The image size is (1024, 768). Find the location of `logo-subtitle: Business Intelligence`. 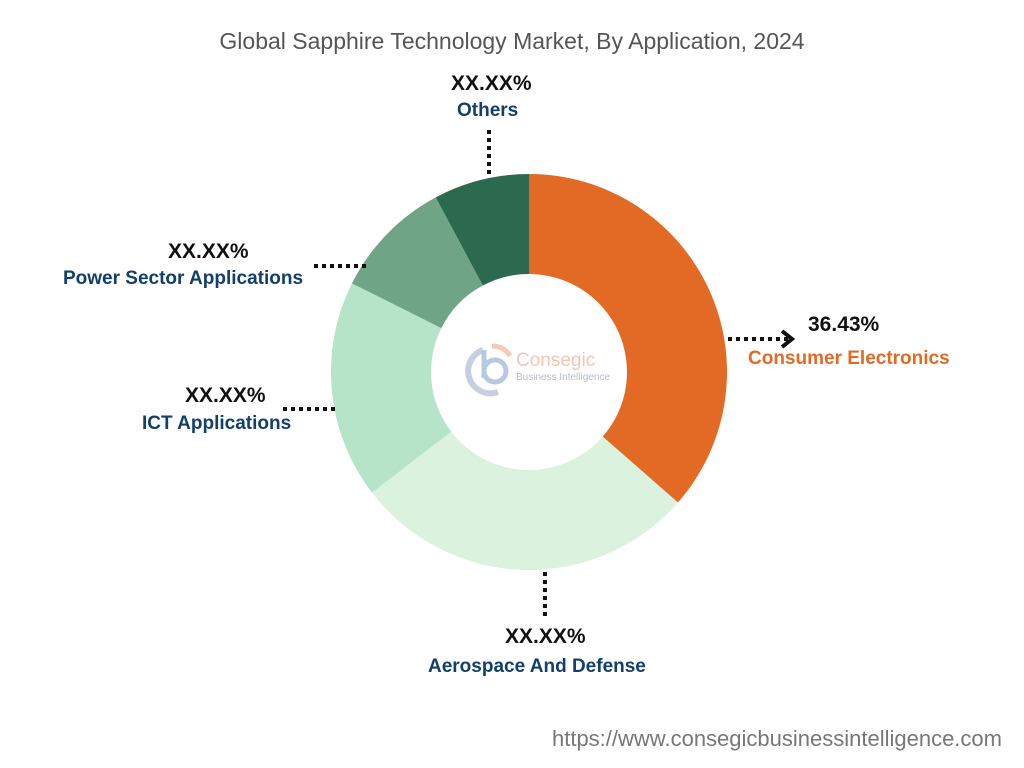

logo-subtitle: Business Intelligence is located at coordinates (563, 377).